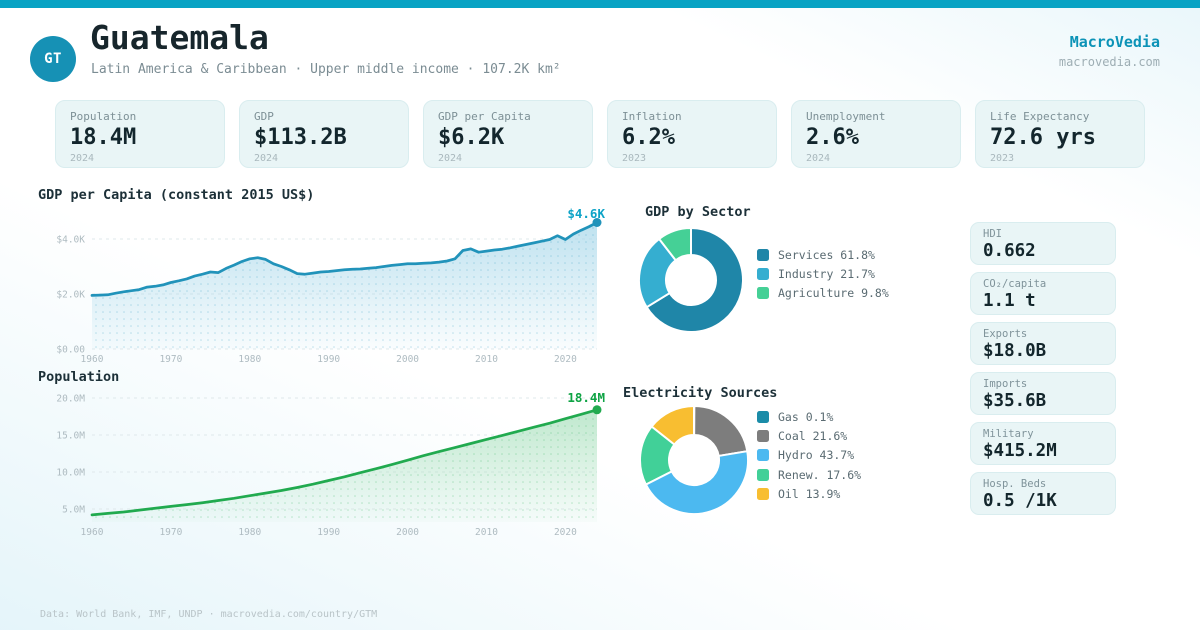  Describe the element at coordinates (1020, 451) in the screenshot. I see `side-card-value: $415.2M` at that location.